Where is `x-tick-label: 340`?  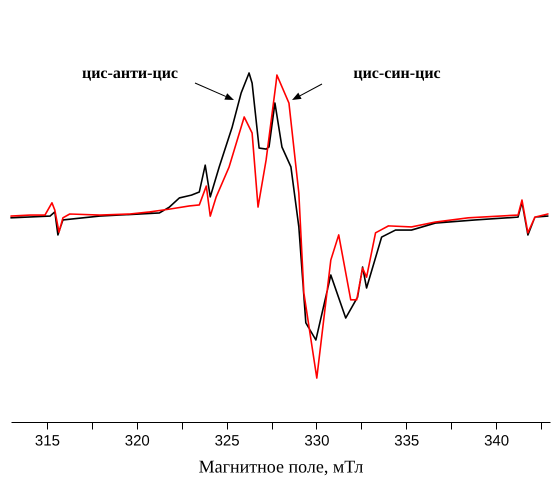 x-tick-label: 340 is located at coordinates (497, 441).